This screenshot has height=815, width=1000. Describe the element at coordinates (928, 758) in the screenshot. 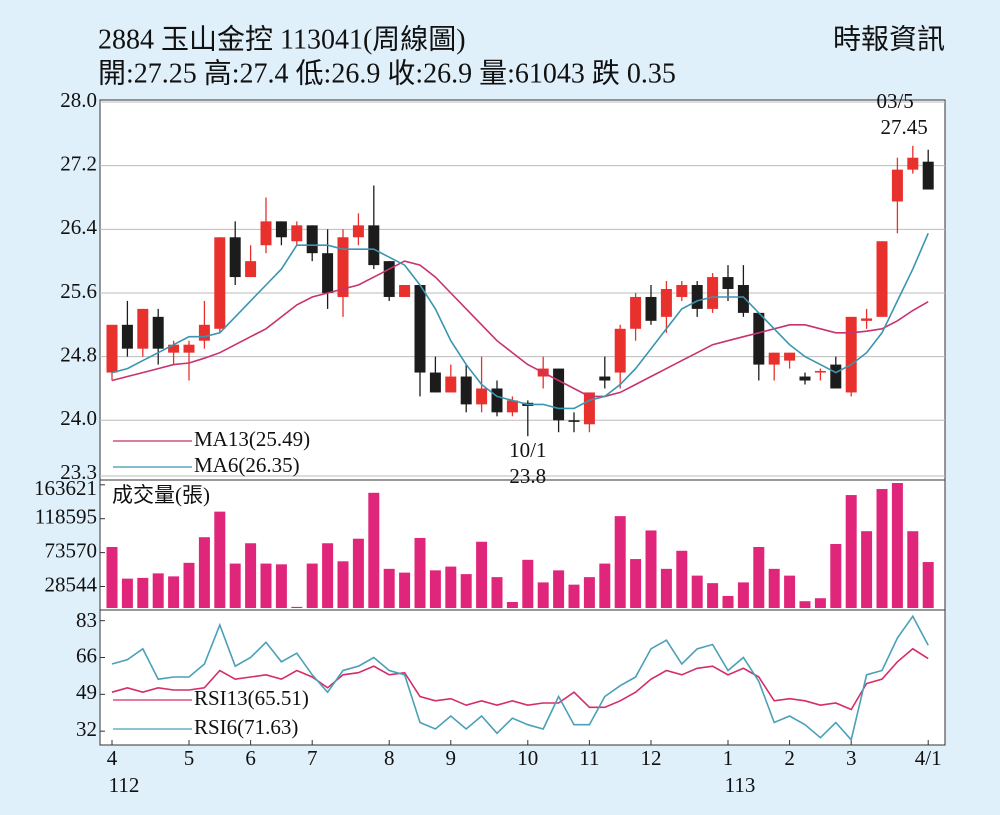

I see `x-tick-label: 4/1` at that location.